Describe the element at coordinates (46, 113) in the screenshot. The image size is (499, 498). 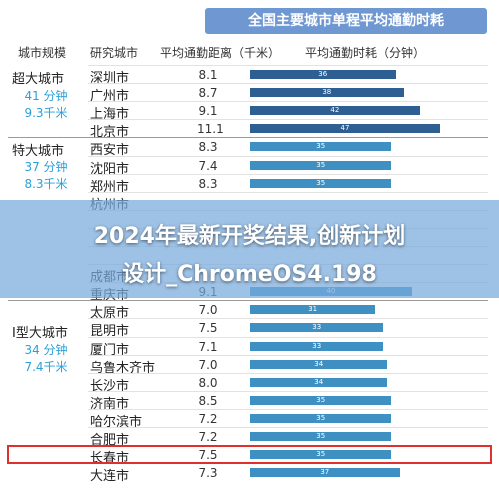
I see `group-note-dist-super: 9.3千米` at that location.